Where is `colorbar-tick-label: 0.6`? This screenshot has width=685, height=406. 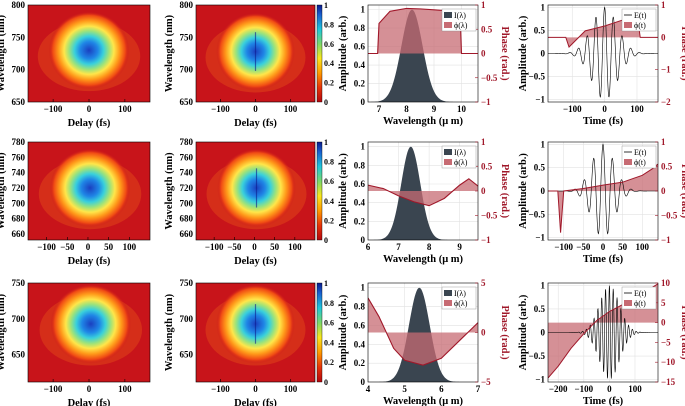 colorbar-tick-label: 0.6 is located at coordinates (329, 323).